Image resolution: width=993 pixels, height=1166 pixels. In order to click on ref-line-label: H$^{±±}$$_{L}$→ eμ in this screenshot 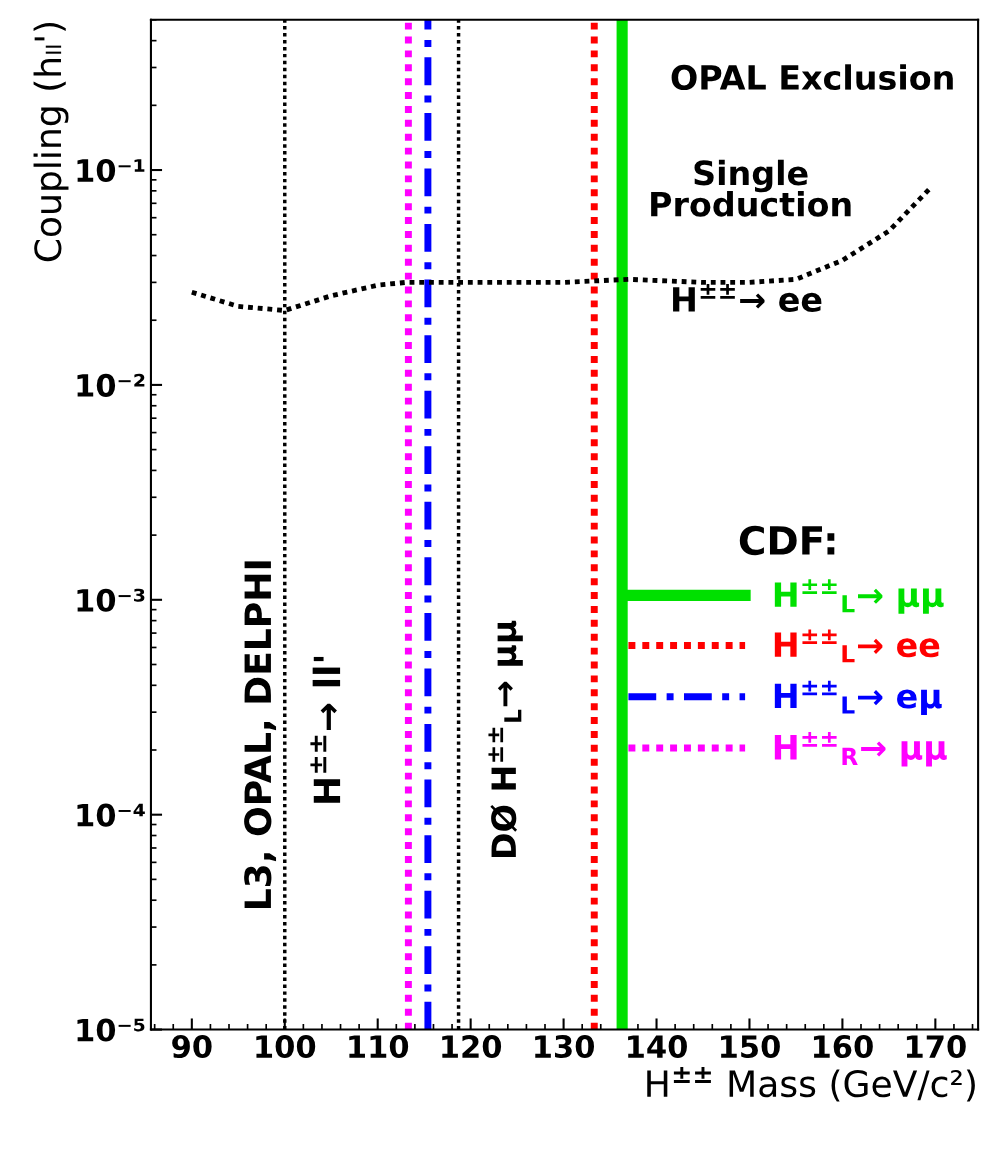, I will do `click(858, 698)`.